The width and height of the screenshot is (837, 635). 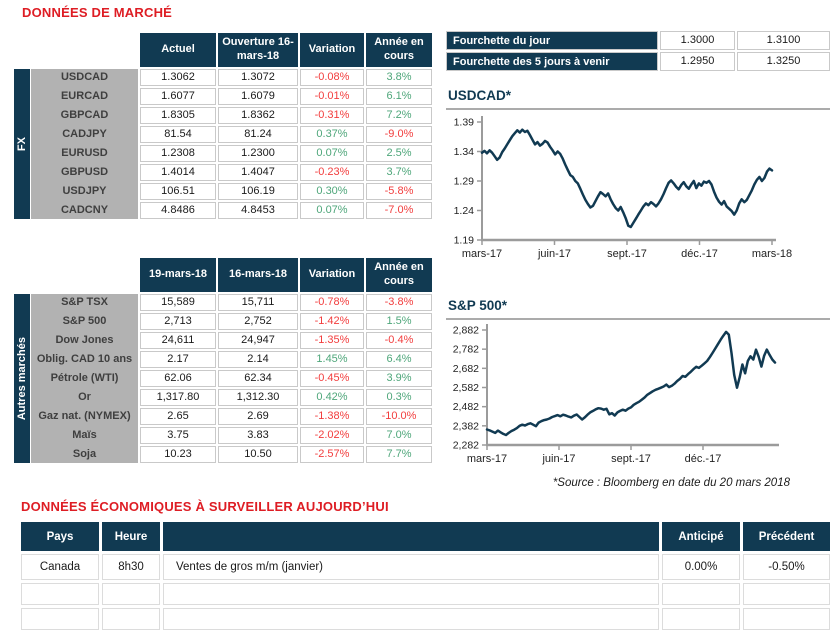 I want to click on cell-variation: 0.07%, so click(x=332, y=153).